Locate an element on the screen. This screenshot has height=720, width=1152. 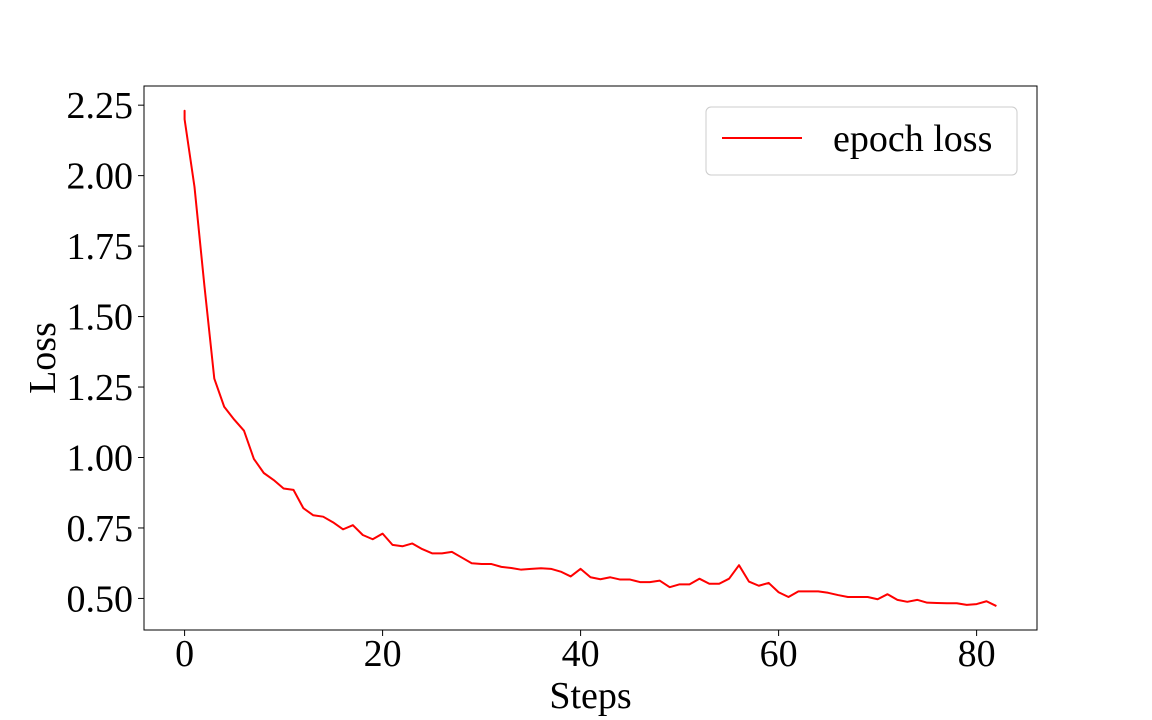
x-axis-ticks: 0 20 40 60 80 is located at coordinates (585, 652).